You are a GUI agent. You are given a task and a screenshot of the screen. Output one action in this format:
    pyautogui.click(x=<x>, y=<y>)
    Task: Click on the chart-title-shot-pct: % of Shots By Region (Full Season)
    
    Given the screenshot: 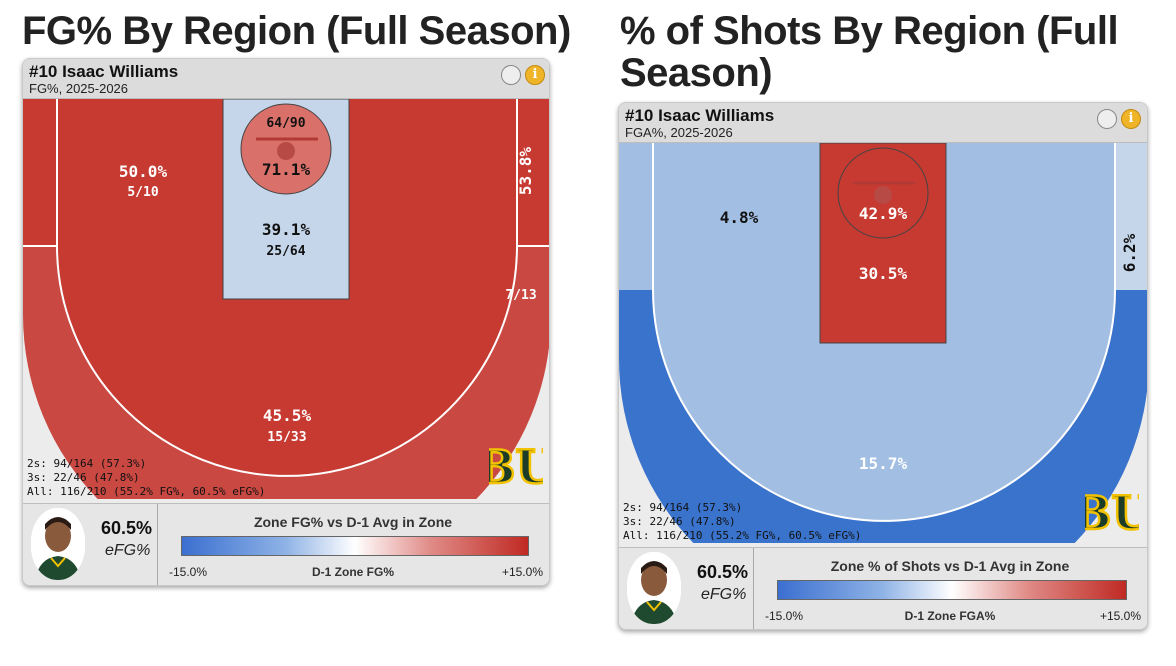 What is the action you would take?
    pyautogui.click(x=869, y=52)
    